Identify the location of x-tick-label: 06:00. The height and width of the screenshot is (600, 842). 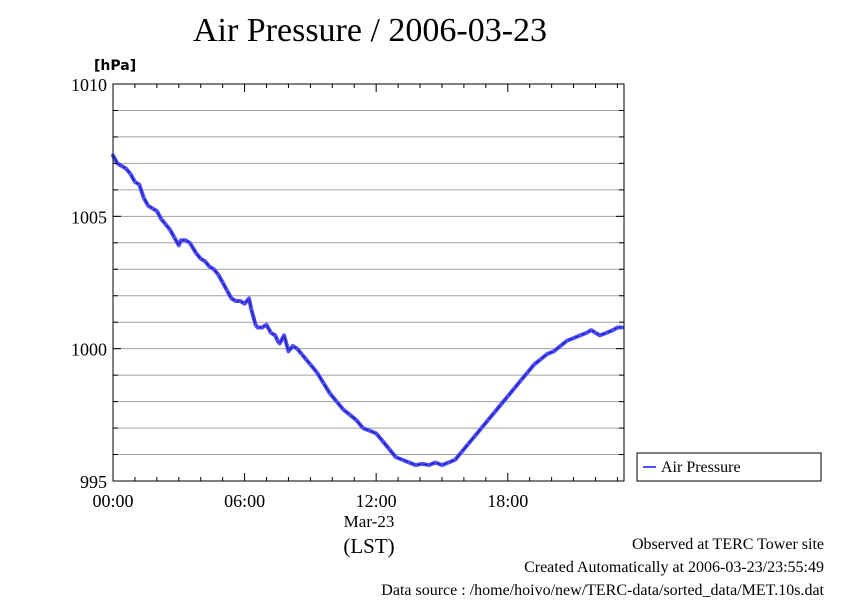
(244, 501).